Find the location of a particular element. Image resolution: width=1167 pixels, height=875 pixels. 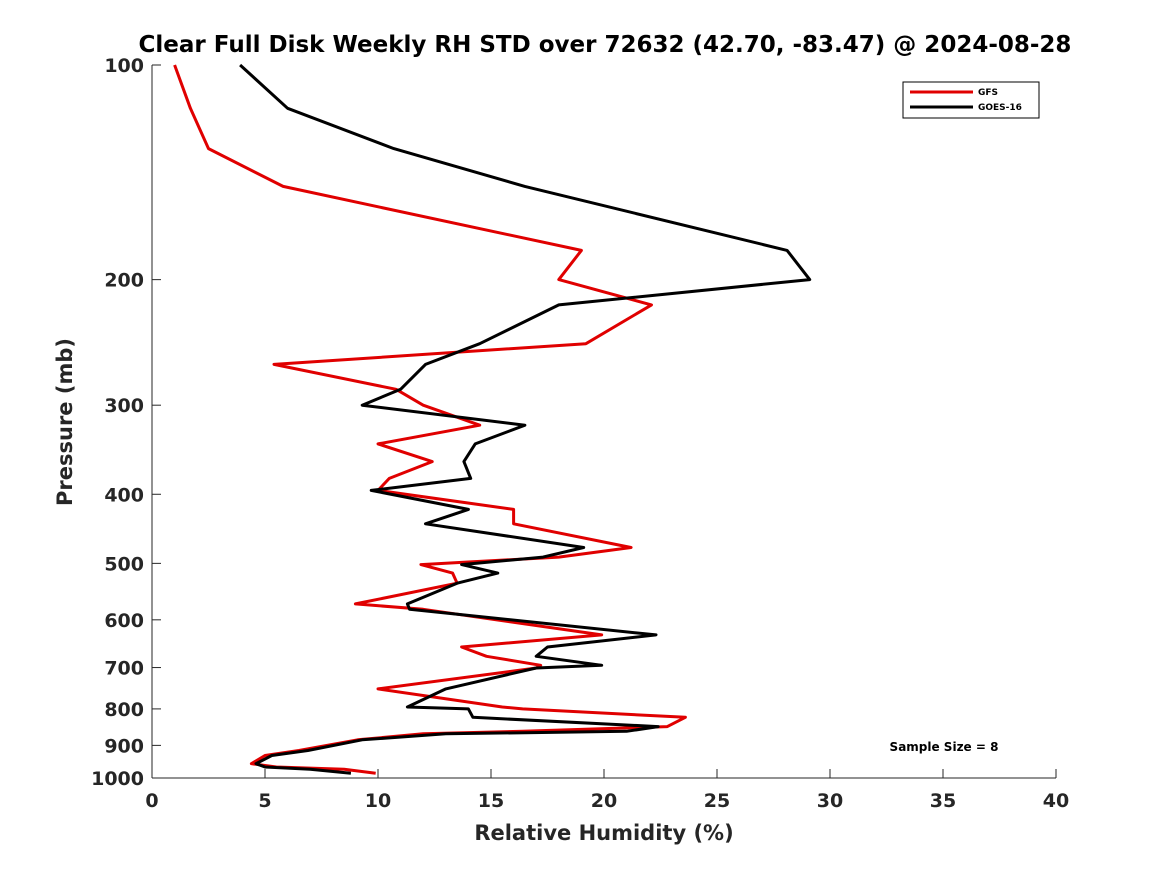

sample-size-annotation: Sample Size = 8 is located at coordinates (944, 747).